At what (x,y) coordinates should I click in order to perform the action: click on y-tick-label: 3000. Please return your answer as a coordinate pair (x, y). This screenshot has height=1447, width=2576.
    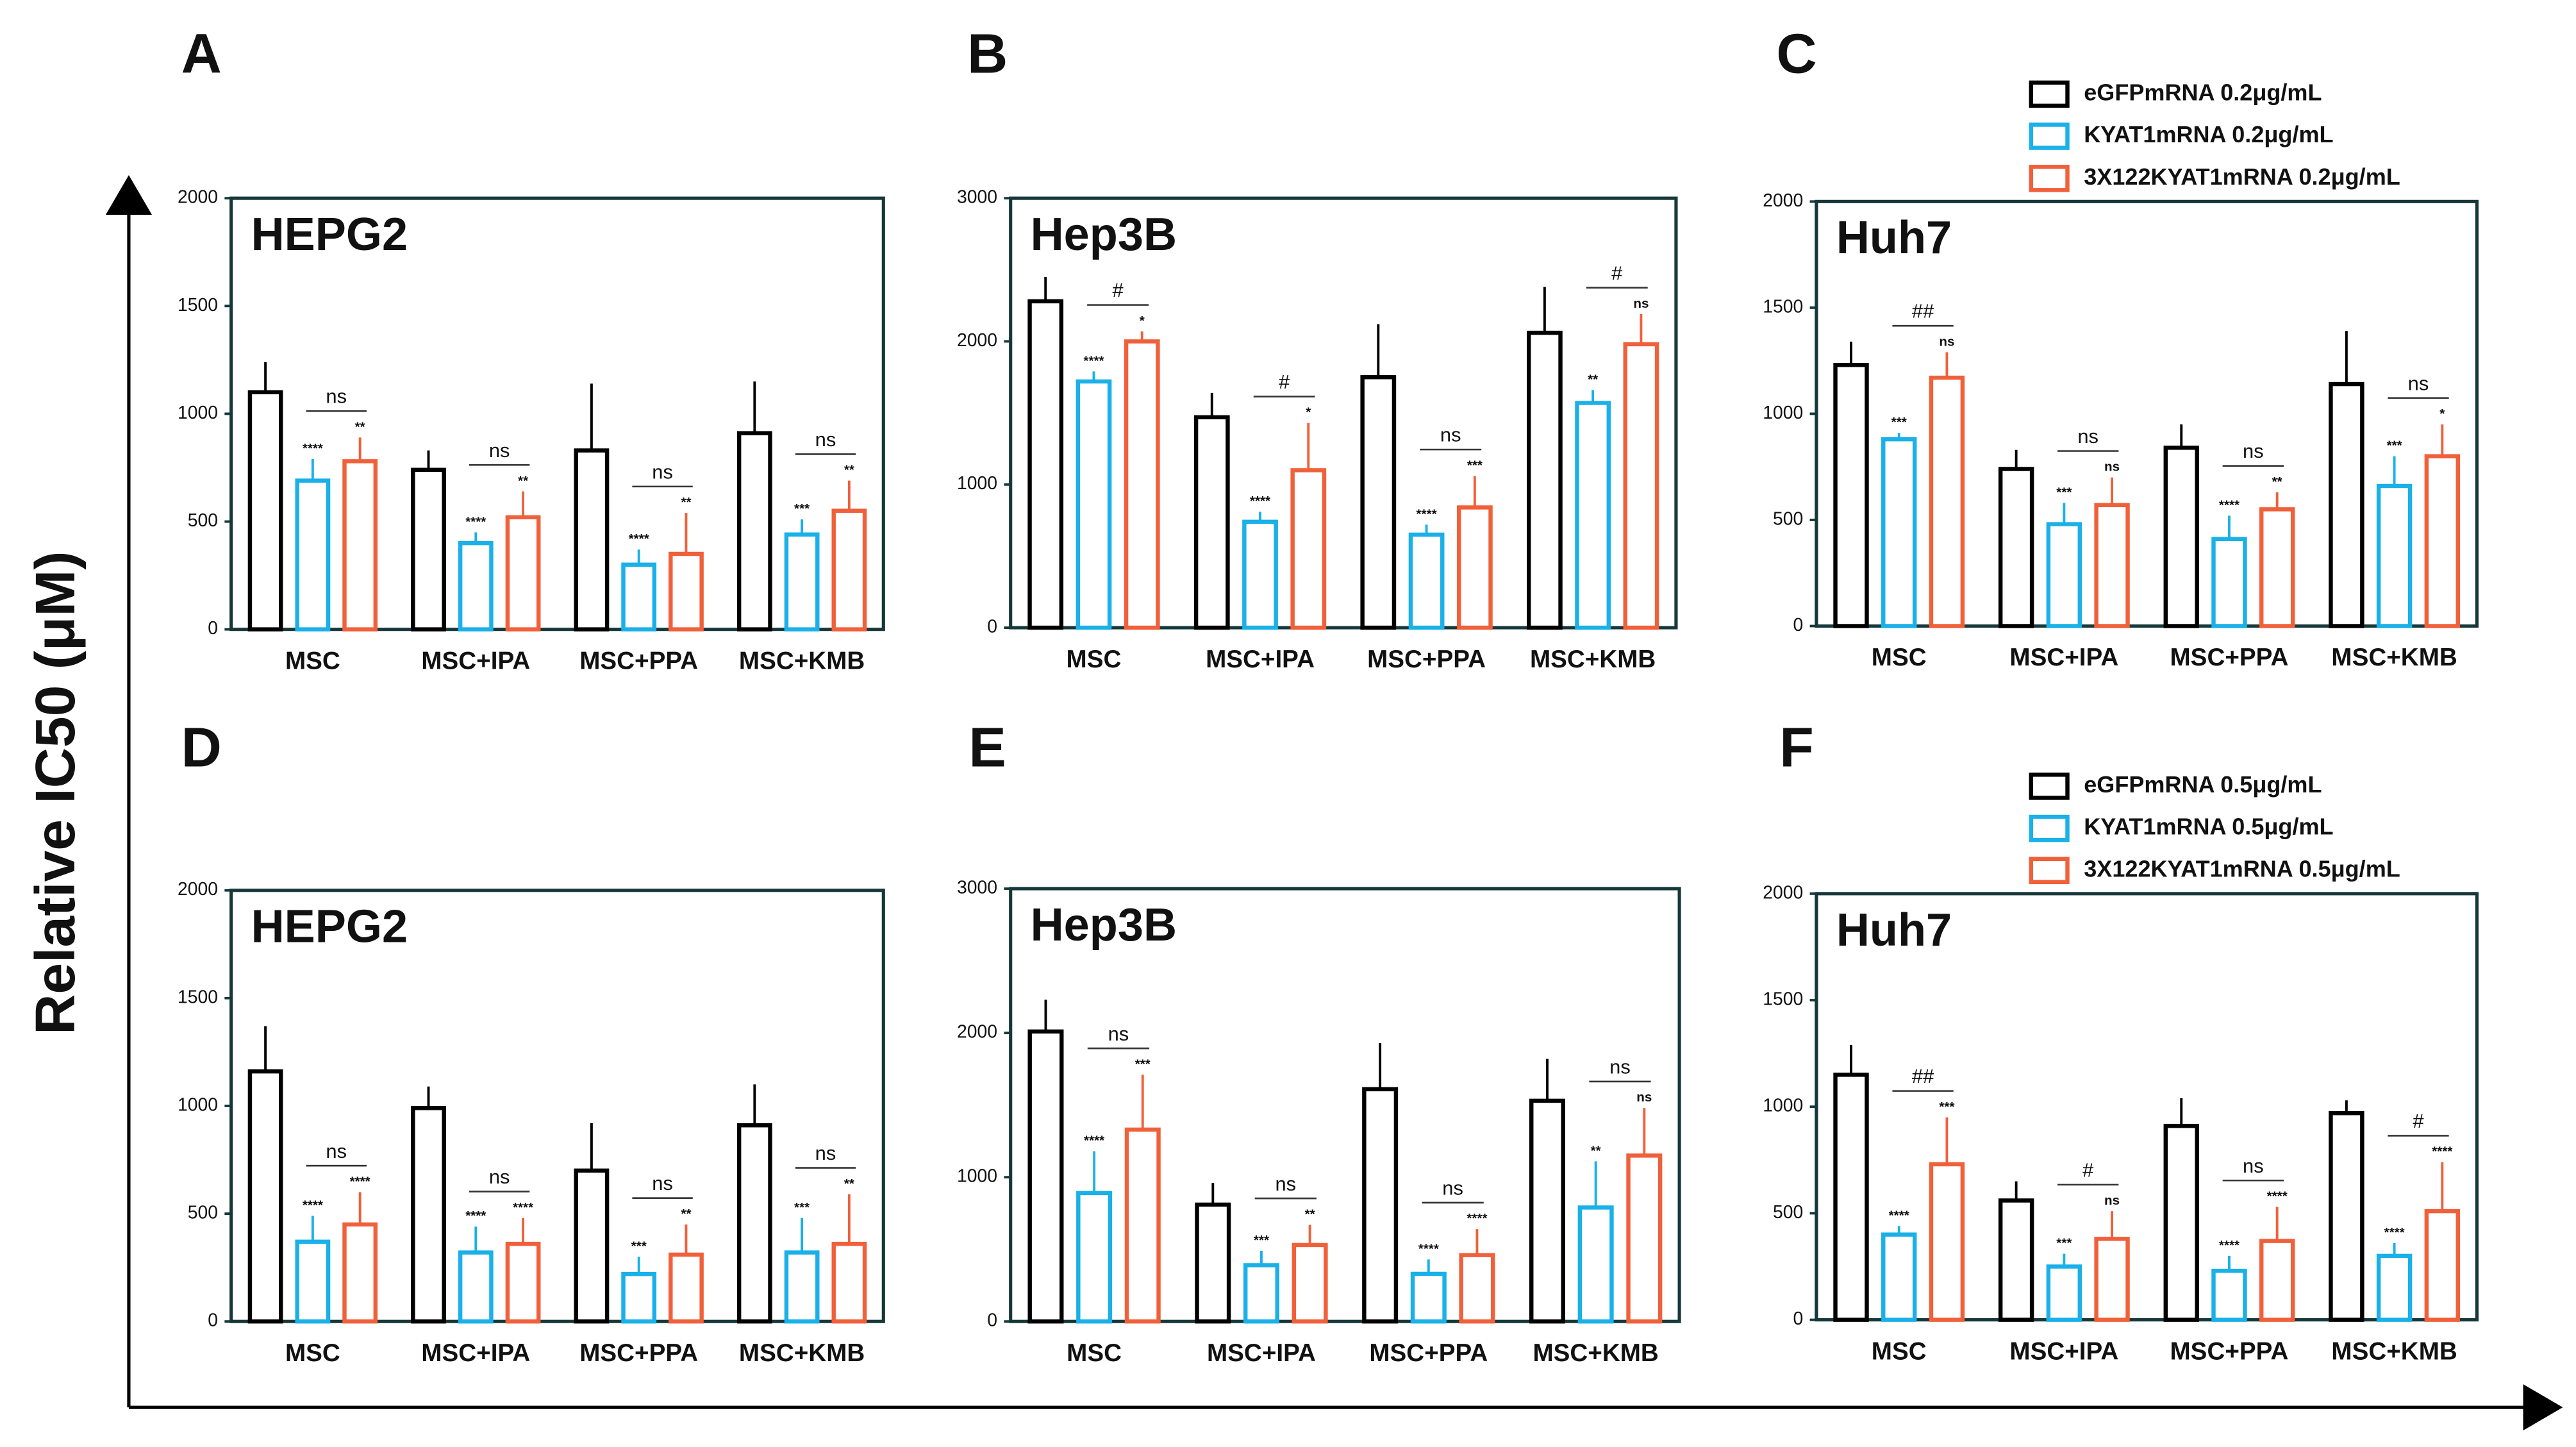
    Looking at the image, I should click on (977, 197).